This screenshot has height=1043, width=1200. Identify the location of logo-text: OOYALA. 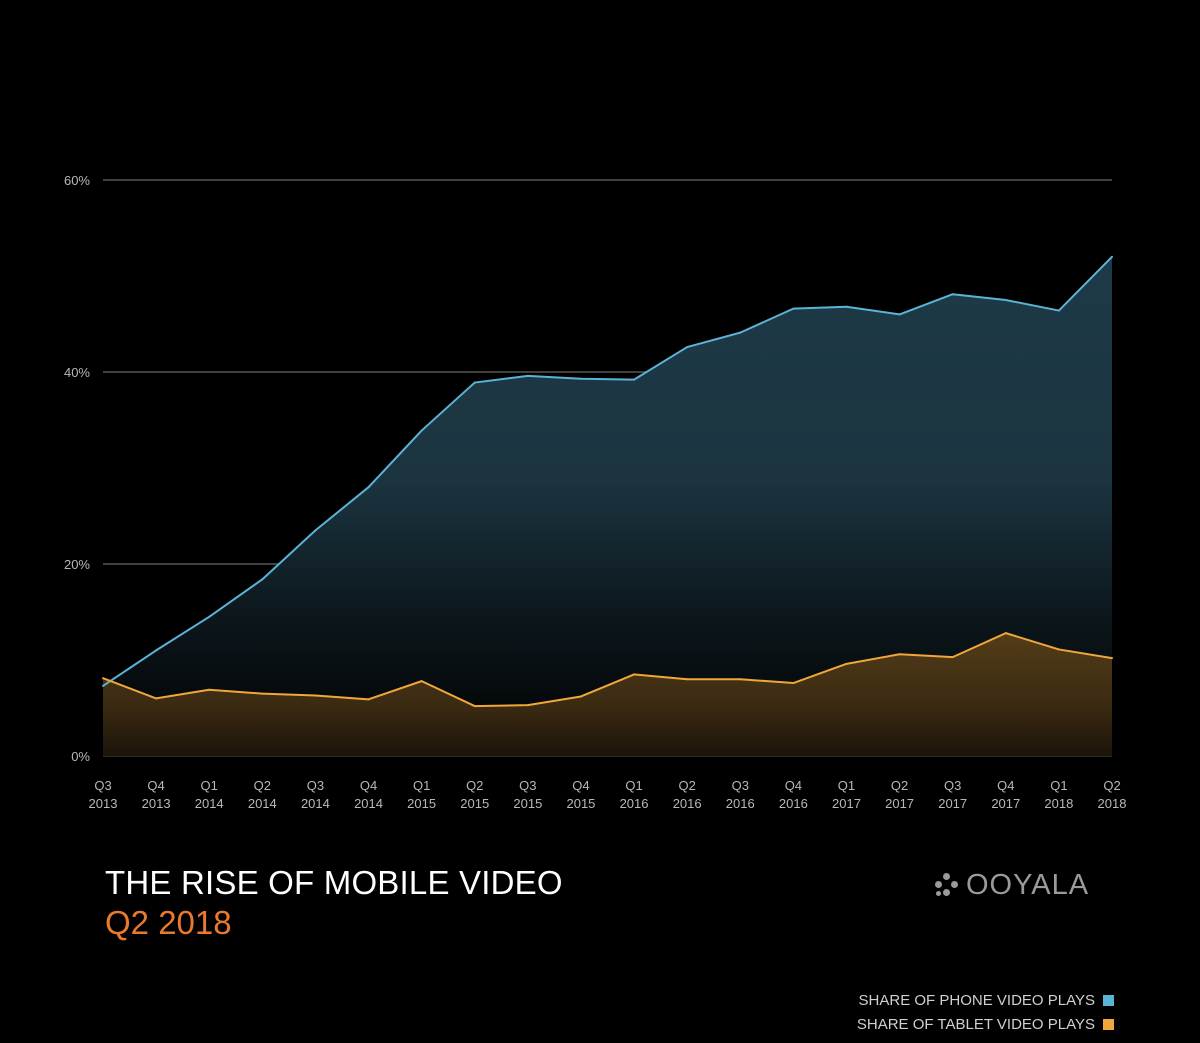
(1028, 884).